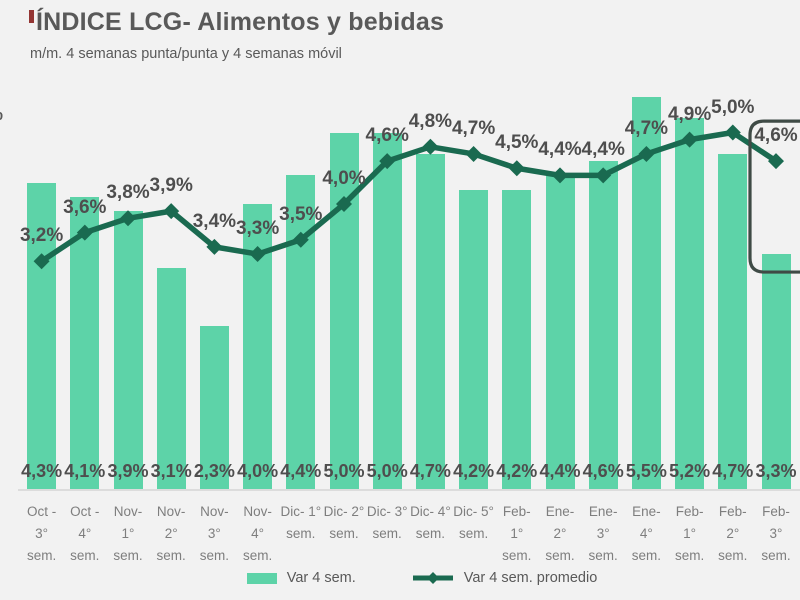  Describe the element at coordinates (214, 533) in the screenshot. I see `x-tick-label: Nov- 3° sem.` at that location.